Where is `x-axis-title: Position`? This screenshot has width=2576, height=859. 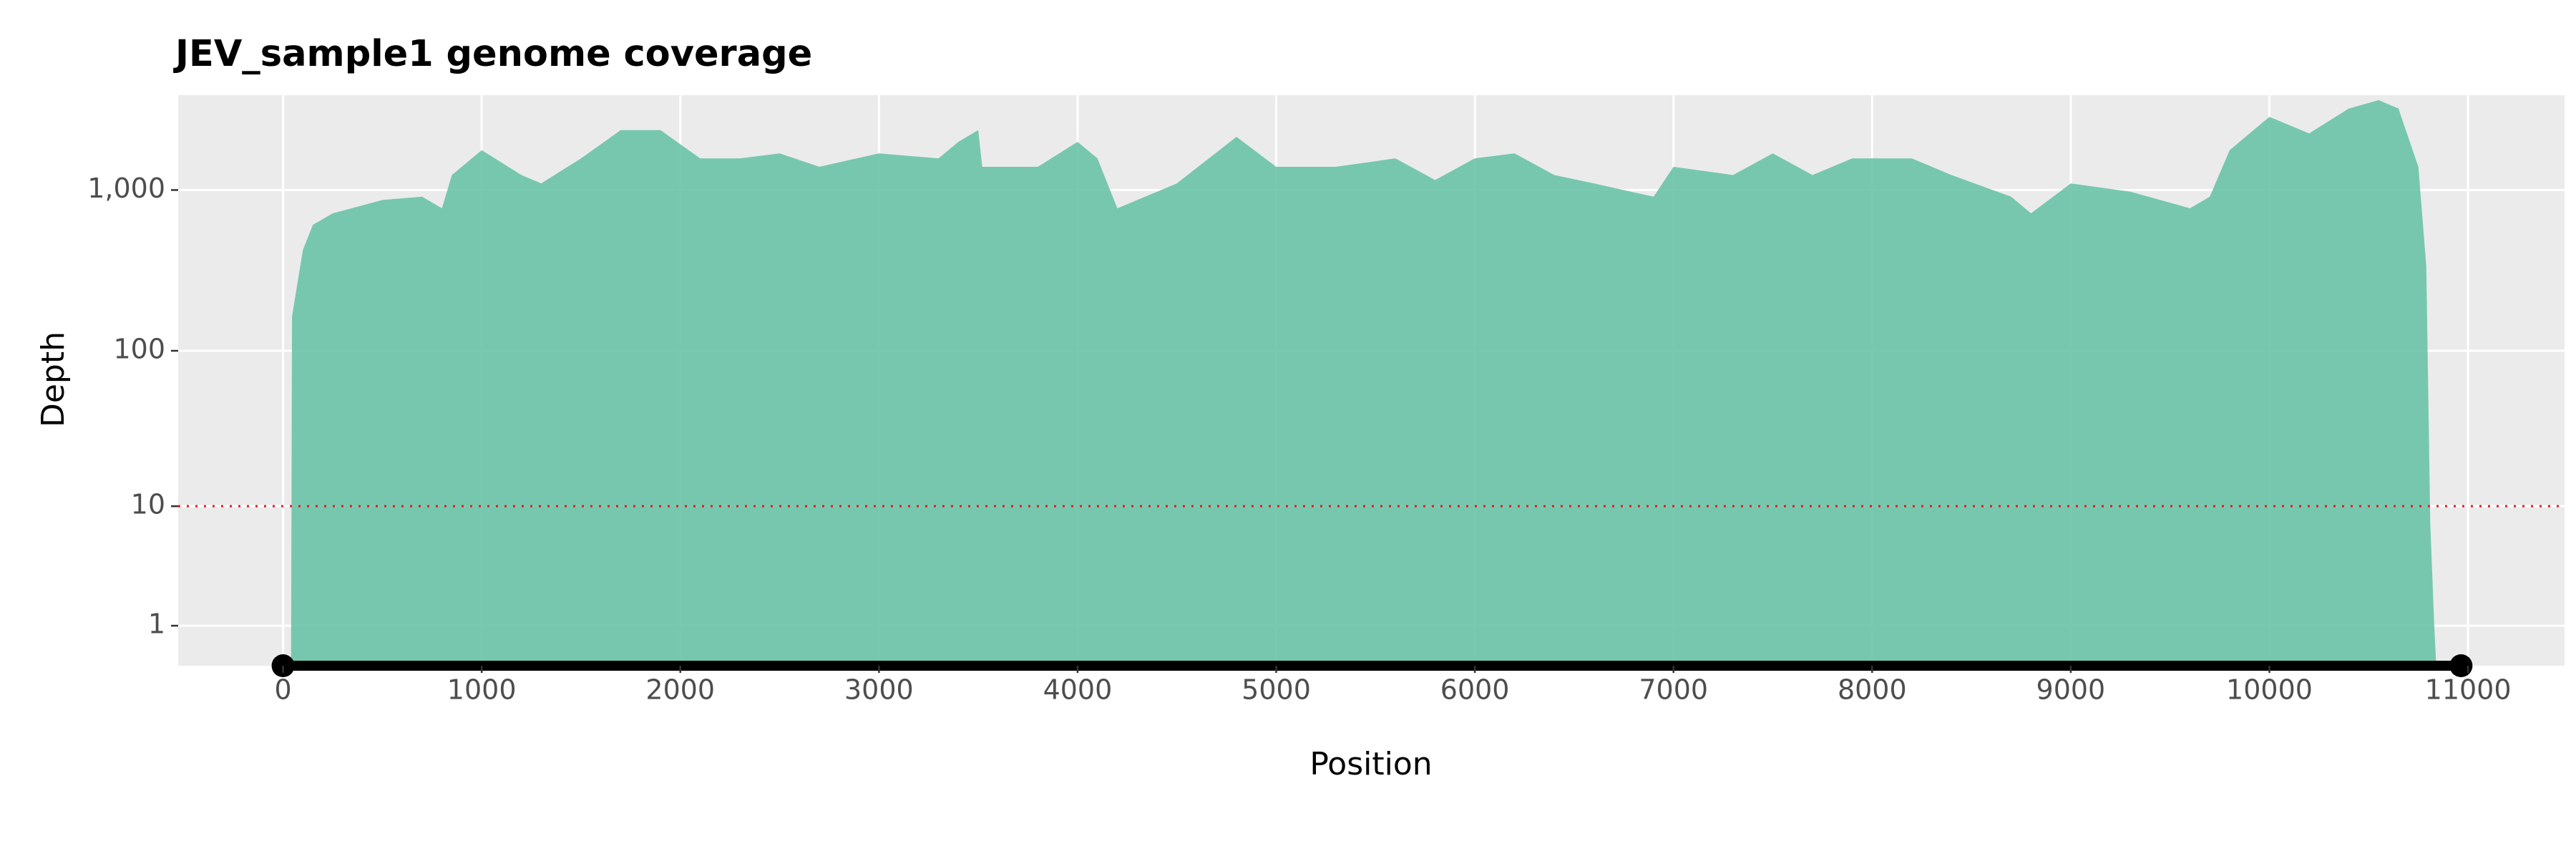 x-axis-title: Position is located at coordinates (1370, 764).